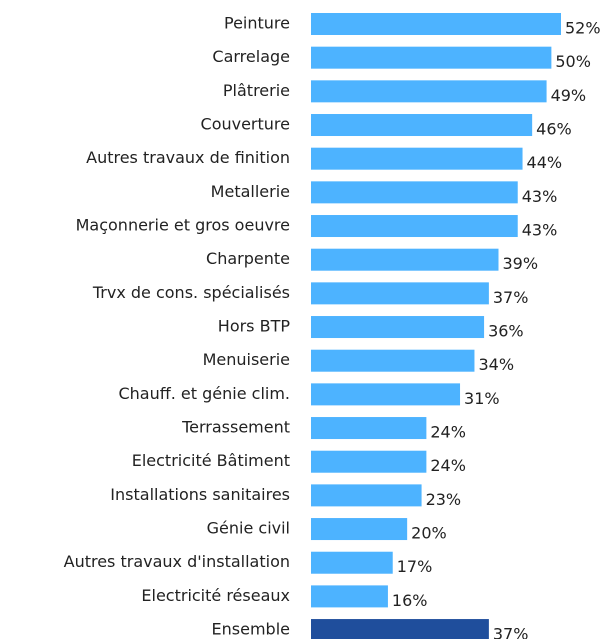  Describe the element at coordinates (235, 427) in the screenshot. I see `category-label: Terrassement` at that location.